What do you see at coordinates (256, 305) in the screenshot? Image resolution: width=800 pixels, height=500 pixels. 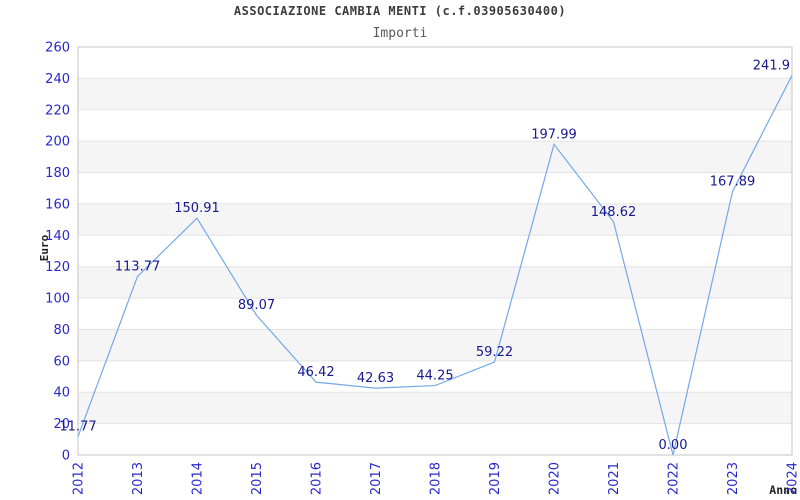 I see `data-point-label: 89.07` at bounding box center [256, 305].